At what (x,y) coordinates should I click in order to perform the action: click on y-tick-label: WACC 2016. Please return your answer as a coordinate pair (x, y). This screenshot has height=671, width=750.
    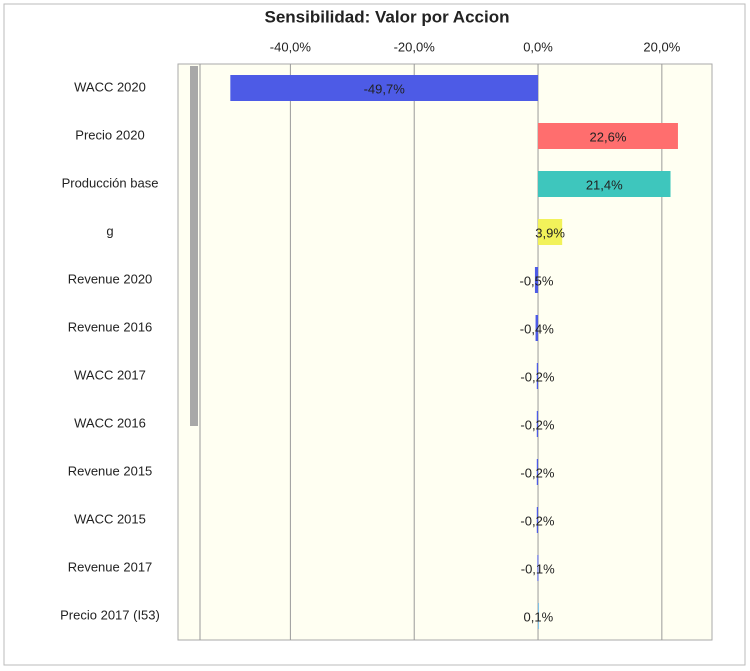
    Looking at the image, I should click on (110, 422).